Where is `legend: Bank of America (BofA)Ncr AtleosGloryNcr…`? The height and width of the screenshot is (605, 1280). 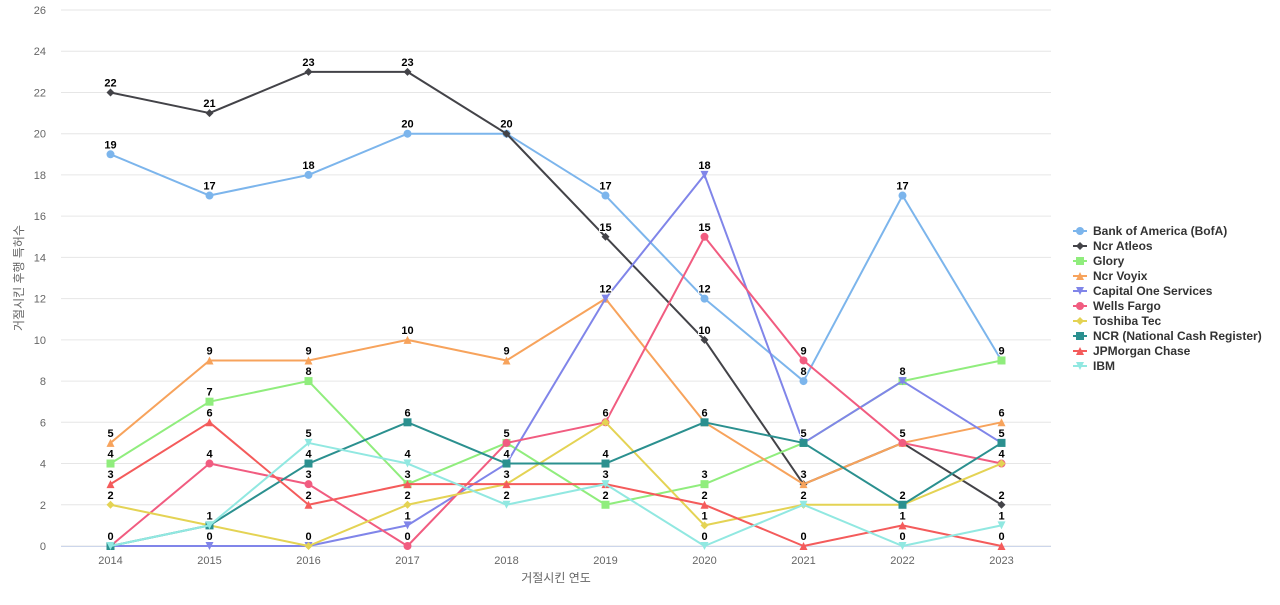
legend: Bank of America (BofA)Ncr AtleosGloryNcr… is located at coordinates (1167, 298).